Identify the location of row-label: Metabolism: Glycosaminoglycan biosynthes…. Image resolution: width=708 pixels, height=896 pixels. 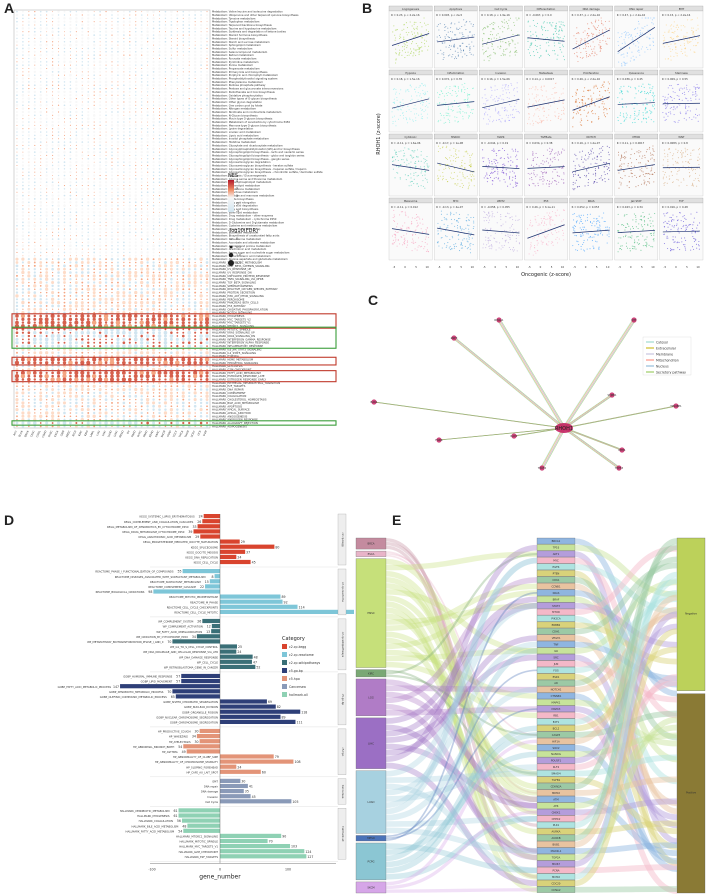
(252, 165).